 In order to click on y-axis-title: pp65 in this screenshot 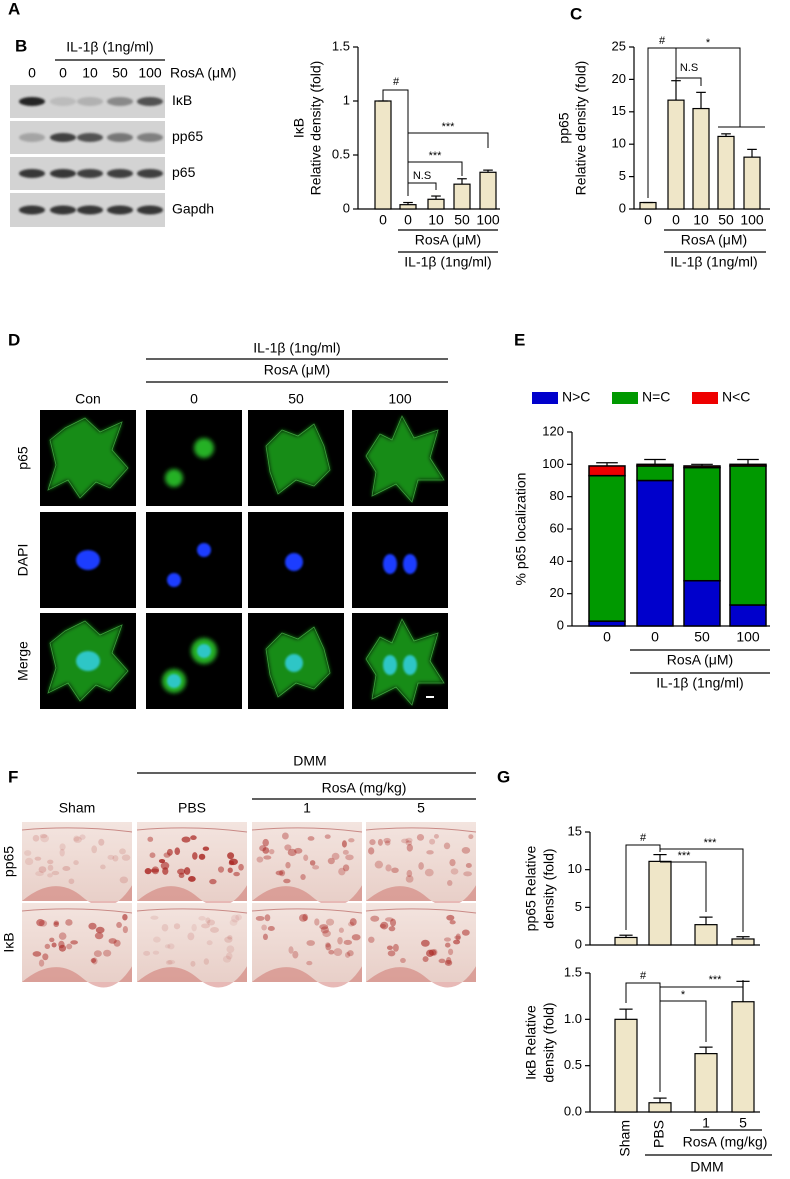, I will do `click(564, 127)`.